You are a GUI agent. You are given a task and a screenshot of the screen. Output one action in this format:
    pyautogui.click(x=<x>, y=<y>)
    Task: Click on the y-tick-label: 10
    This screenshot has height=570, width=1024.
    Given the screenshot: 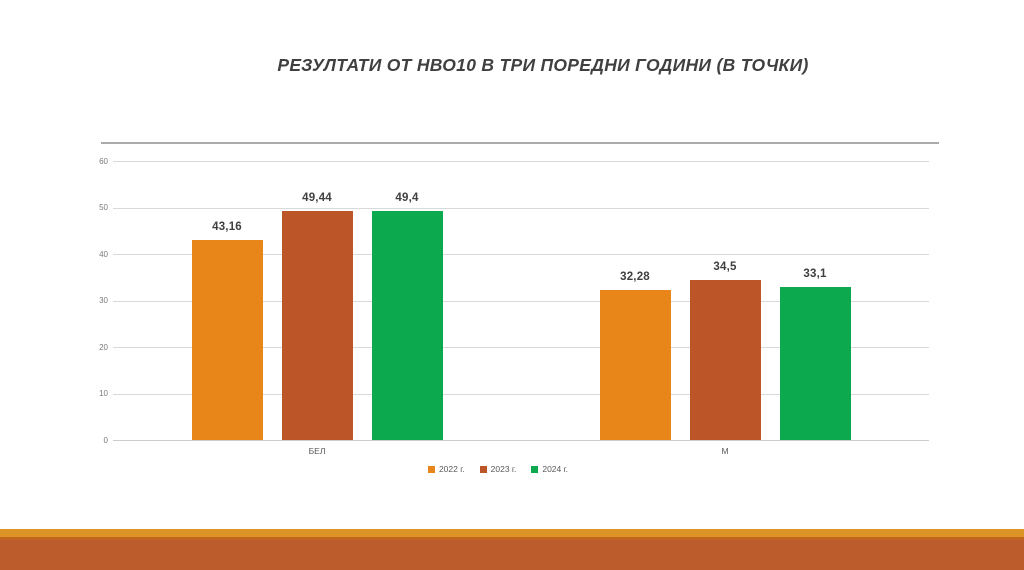 What is the action you would take?
    pyautogui.click(x=103, y=393)
    